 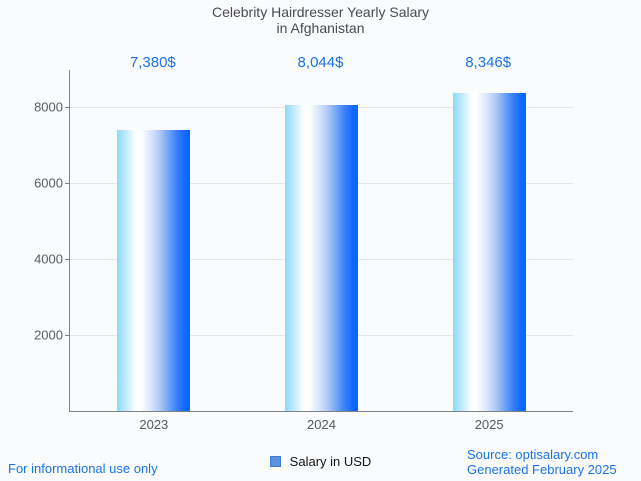 I want to click on x-axis-label: 2024, so click(x=321, y=424).